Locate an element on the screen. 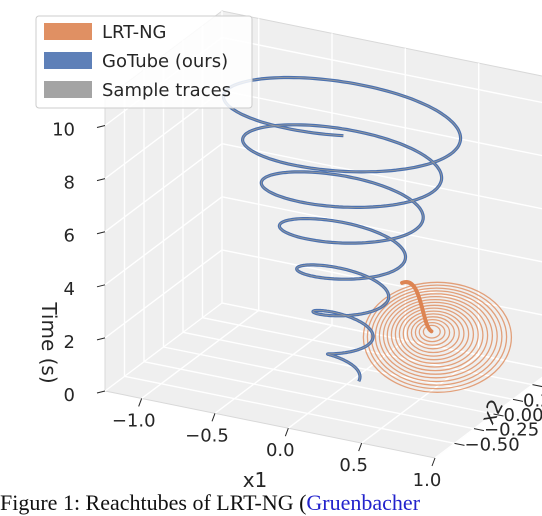 Image resolution: width=542 pixels, height=516 pixels. y-tick-label: 0.25 is located at coordinates (532, 400).